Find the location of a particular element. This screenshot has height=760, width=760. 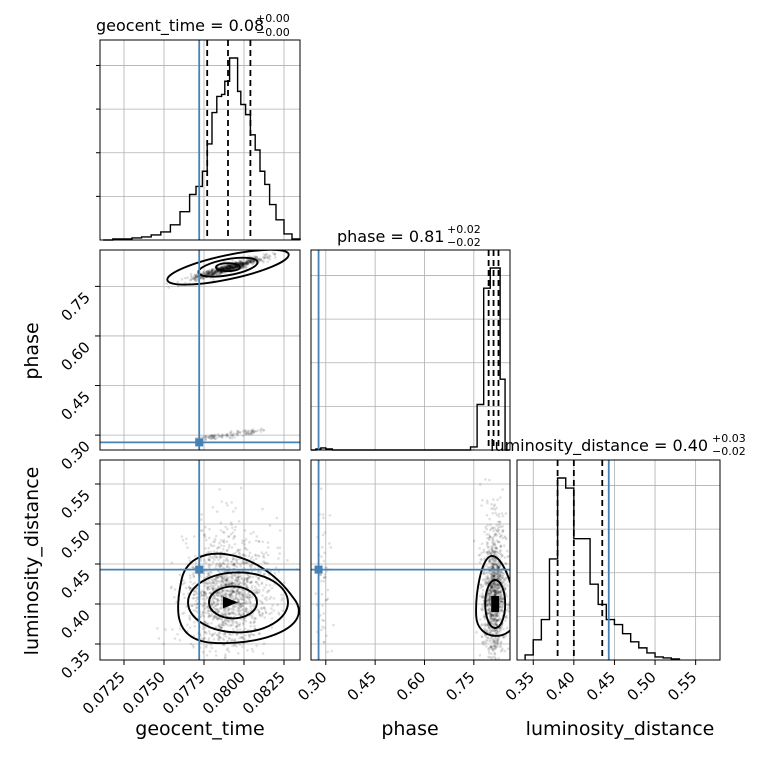

tick-label-x: 0.50 is located at coordinates (642, 686).